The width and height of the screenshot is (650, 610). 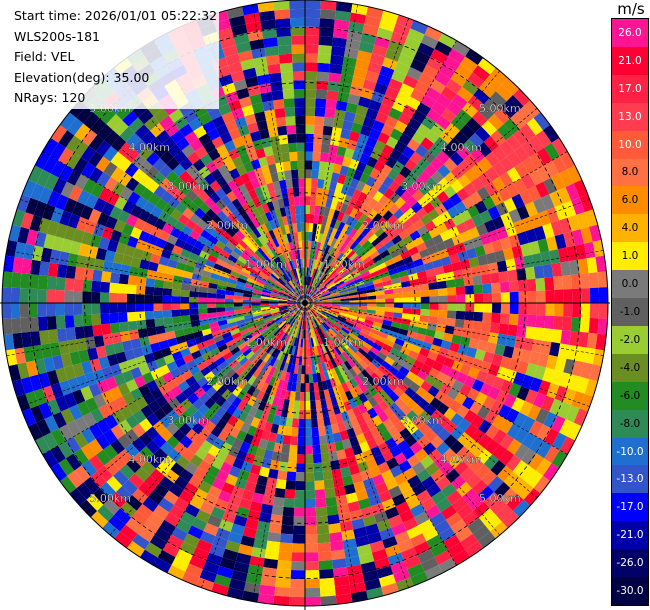 I want to click on site-label: WLS200s-181, so click(x=57, y=36).